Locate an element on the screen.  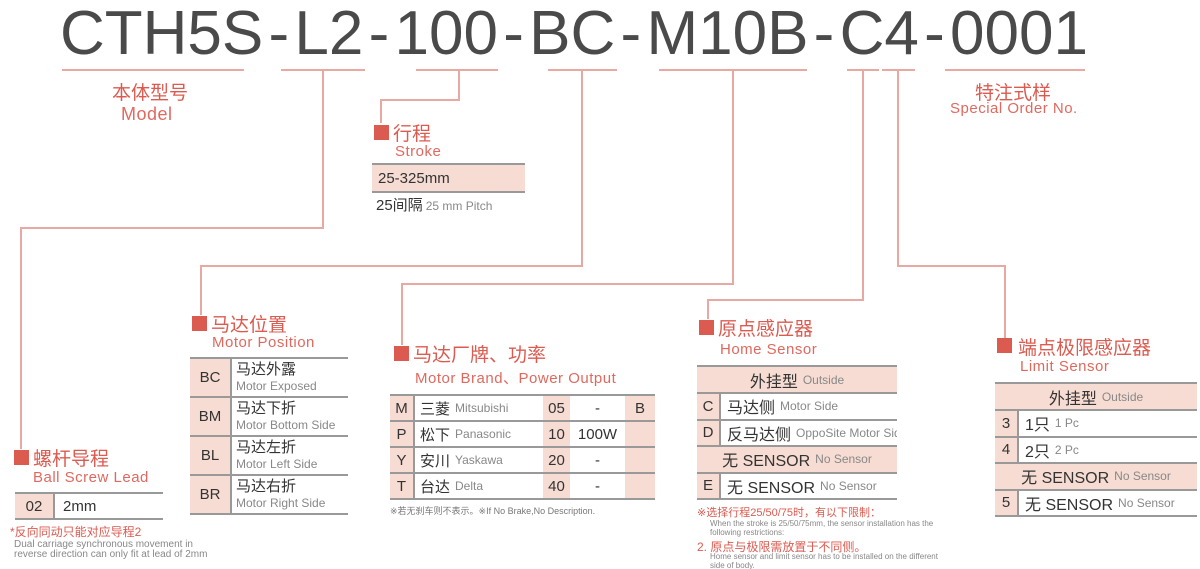
stroke-table: 25-325mm is located at coordinates (448, 178).